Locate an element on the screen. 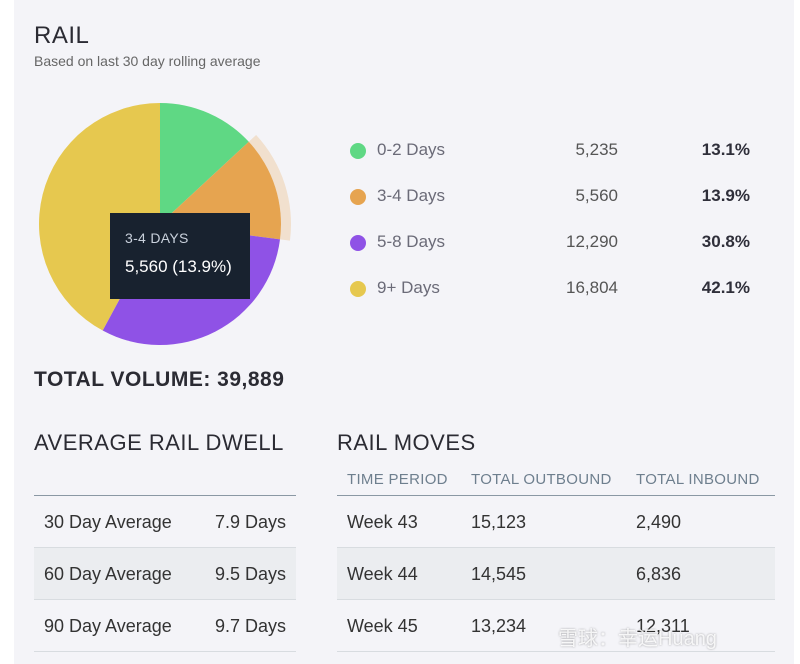 The width and height of the screenshot is (800, 664). dwell-label: 30 Day Average is located at coordinates (108, 522).